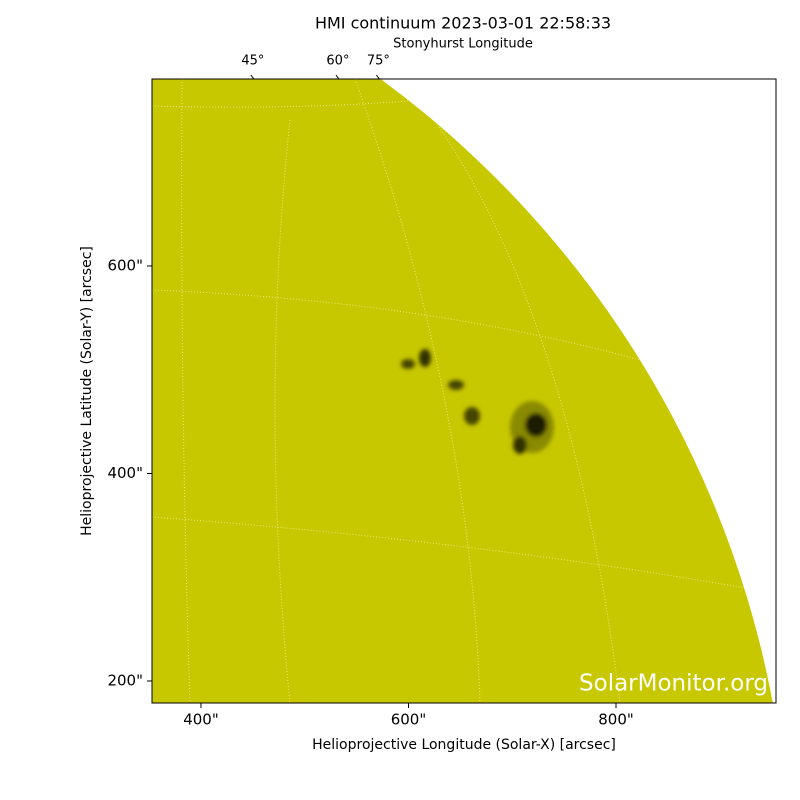  What do you see at coordinates (477, 401) in the screenshot?
I see `sunspots` at bounding box center [477, 401].